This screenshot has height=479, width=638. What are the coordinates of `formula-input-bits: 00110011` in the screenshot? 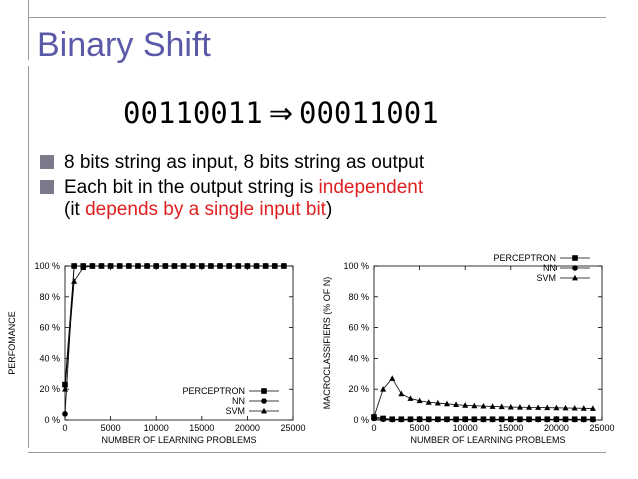 It's located at (193, 113).